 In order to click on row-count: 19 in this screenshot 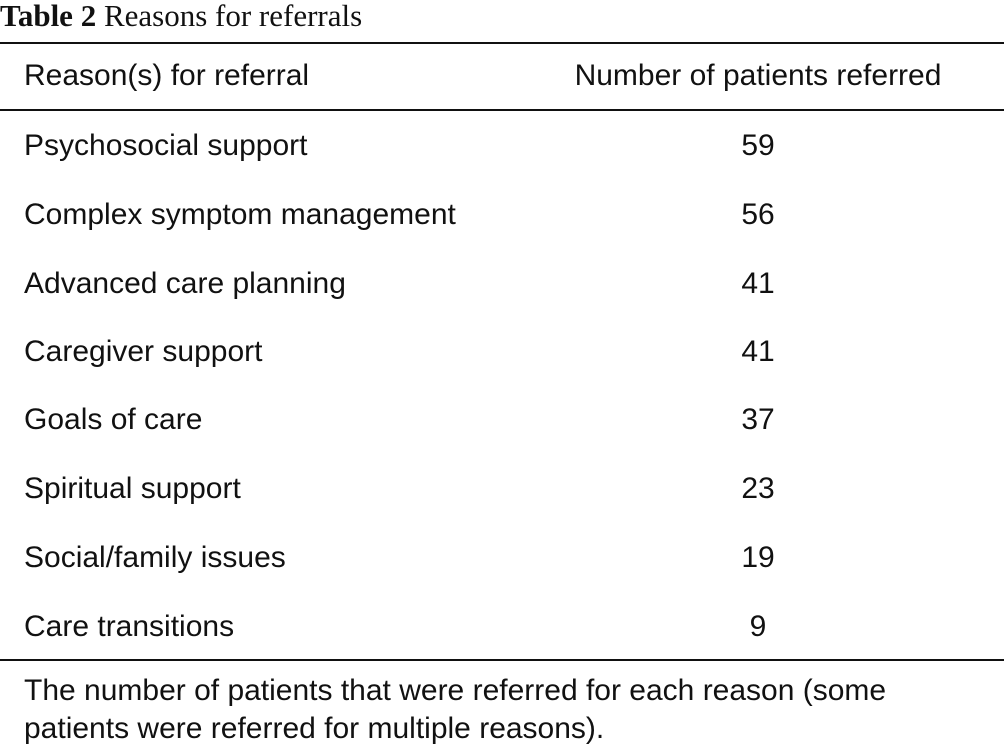, I will do `click(758, 557)`.